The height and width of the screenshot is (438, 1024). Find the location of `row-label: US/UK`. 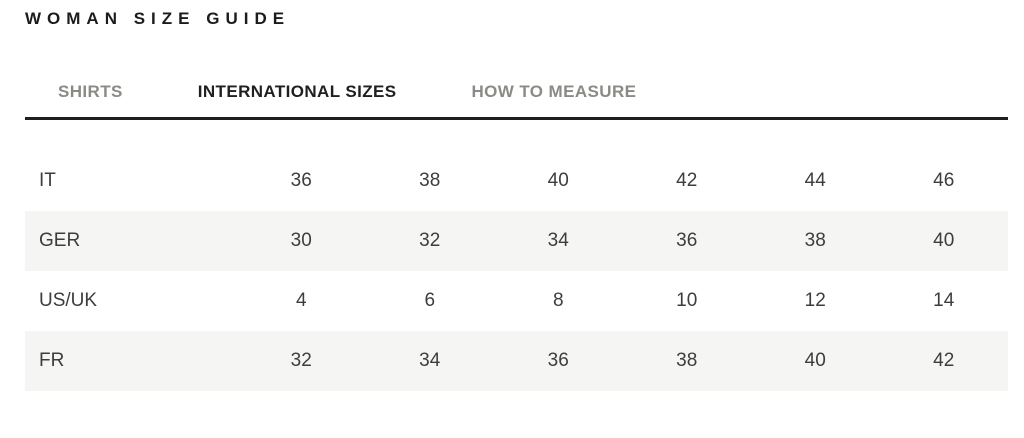

row-label: US/UK is located at coordinates (68, 300).